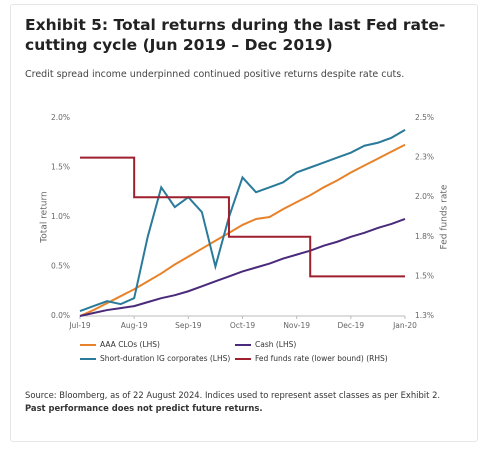 The width and height of the screenshot is (488, 450). What do you see at coordinates (60, 117) in the screenshot?
I see `y-tick-label: 2.0%` at bounding box center [60, 117].